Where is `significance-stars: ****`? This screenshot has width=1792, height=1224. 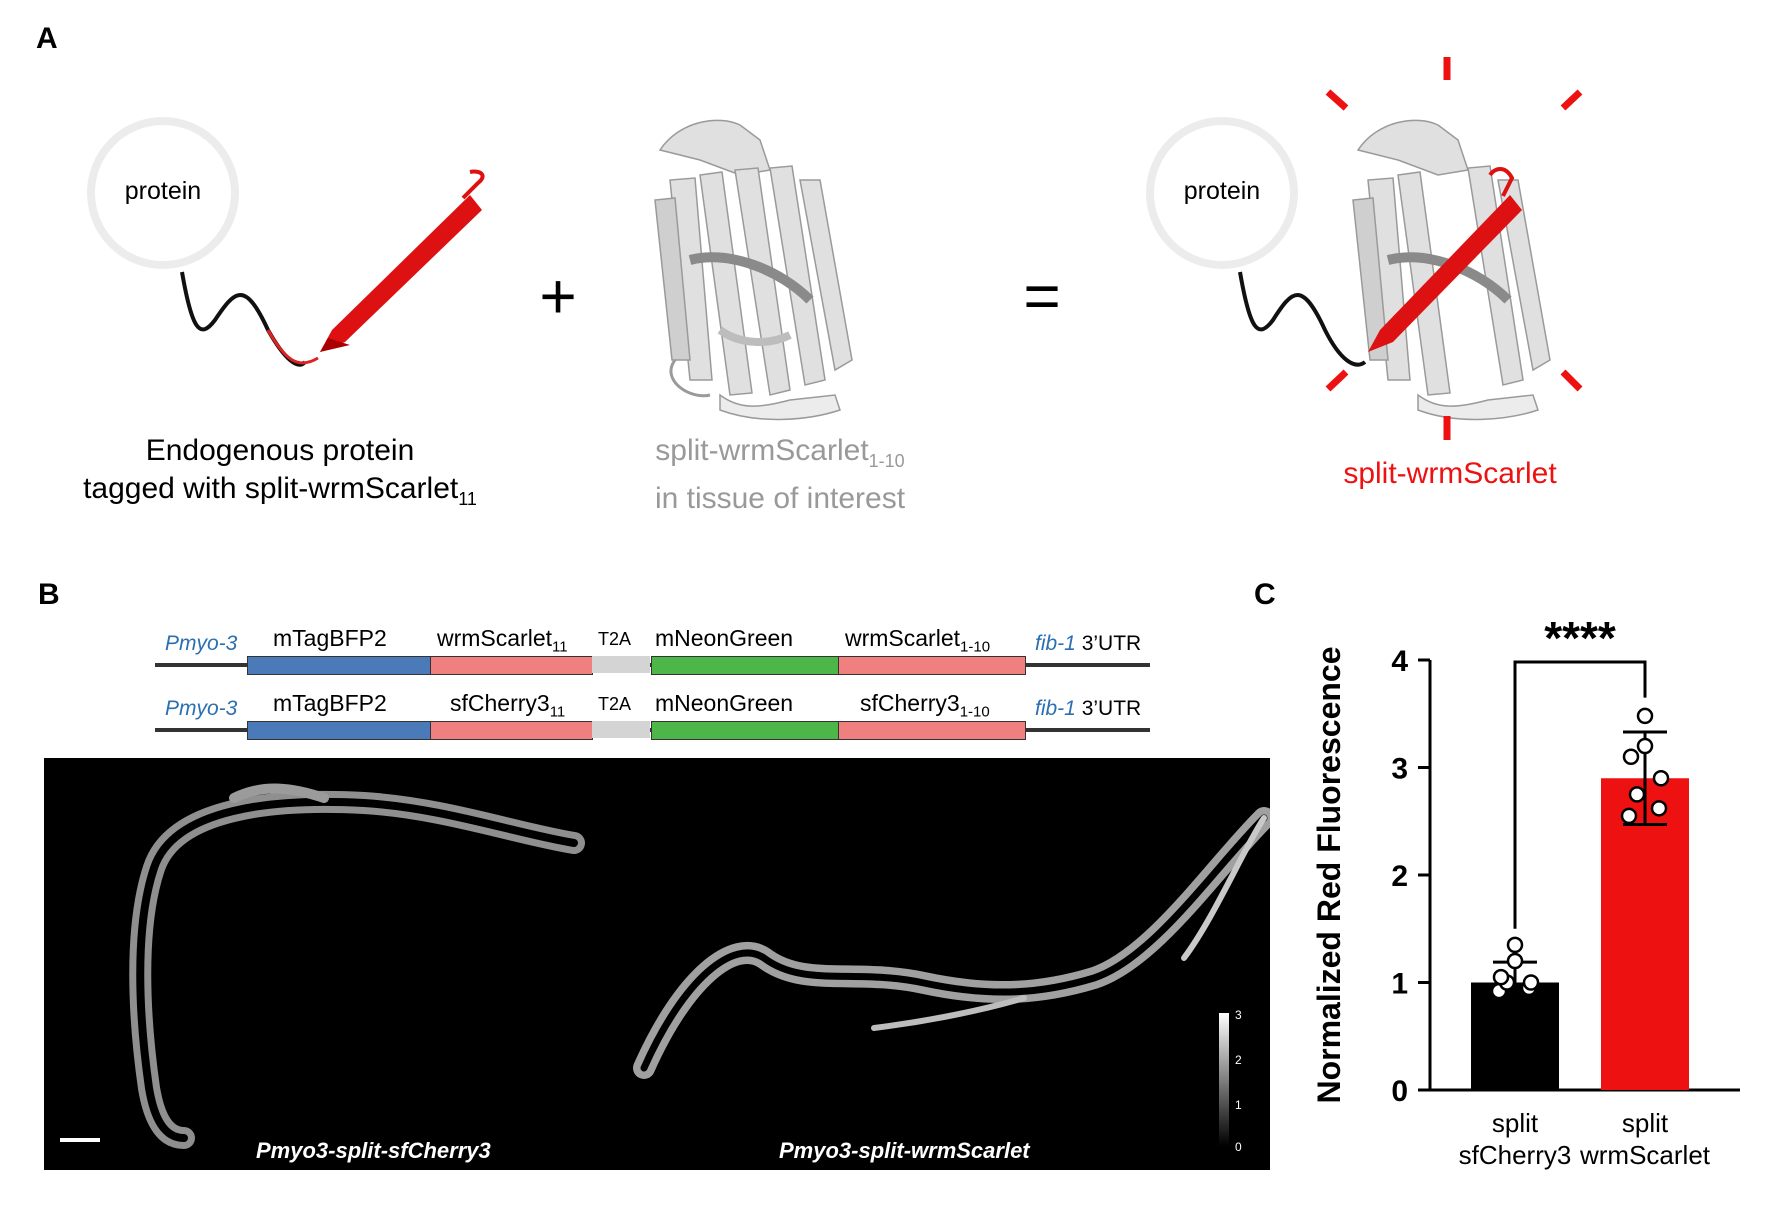 significance-stars: **** is located at coordinates (1580, 638).